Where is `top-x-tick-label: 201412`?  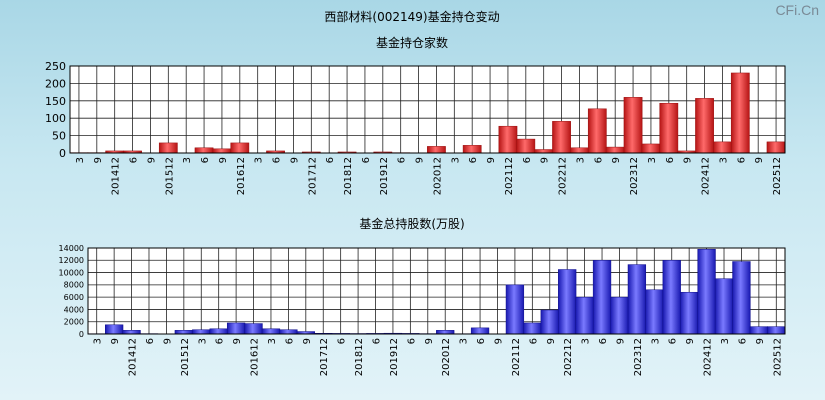 top-x-tick-label: 201412 is located at coordinates (116, 176).